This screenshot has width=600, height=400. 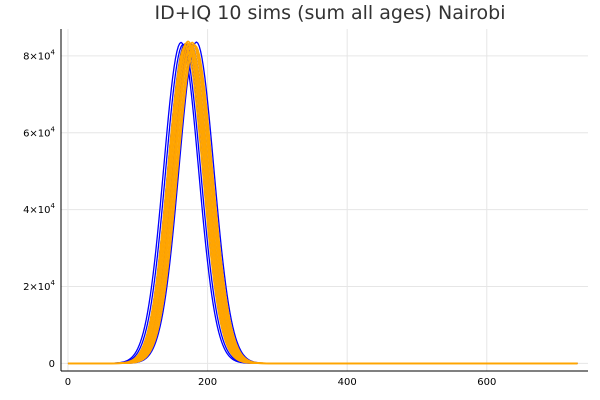 What do you see at coordinates (39, 132) in the screenshot?
I see `y-tick-label: 6×10⁴` at bounding box center [39, 132].